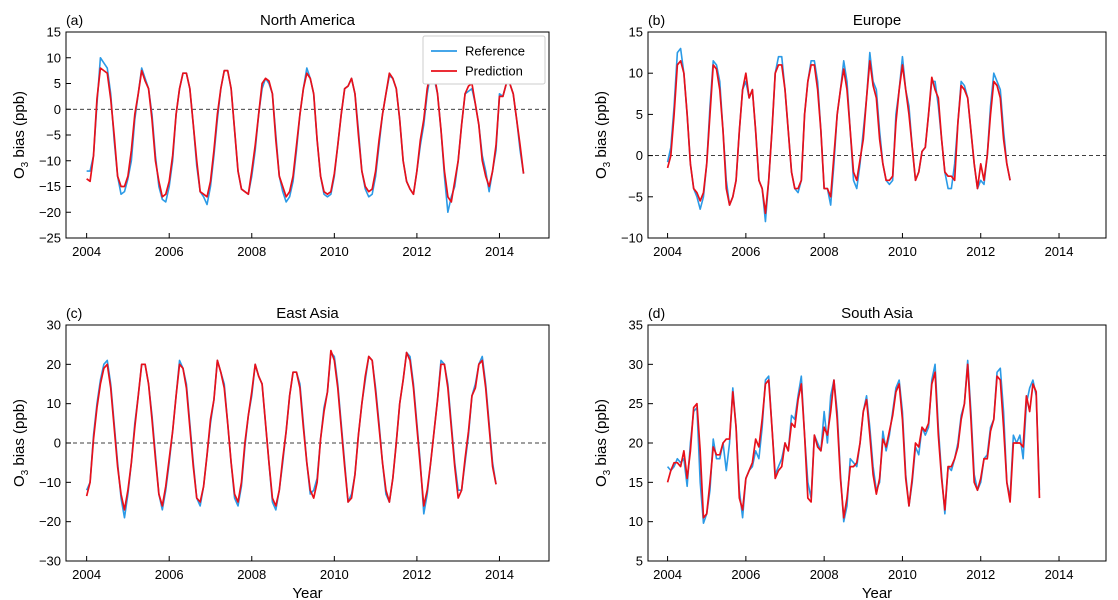 The width and height of the screenshot is (1118, 600). Describe the element at coordinates (877, 20) in the screenshot. I see `panel-title: Europe` at that location.